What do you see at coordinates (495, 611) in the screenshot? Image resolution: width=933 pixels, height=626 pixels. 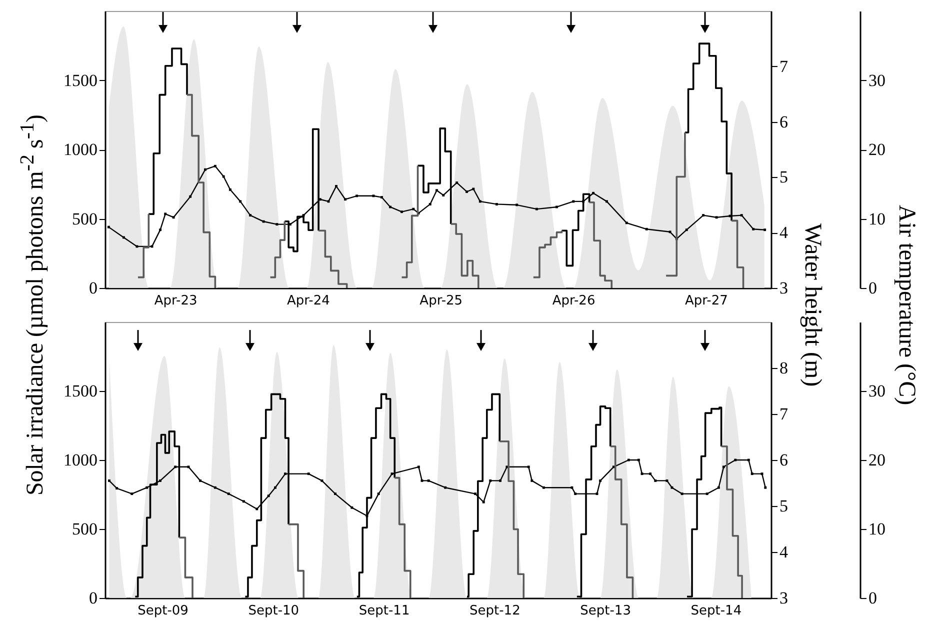 I see `x-tick-label: Sept-12` at bounding box center [495, 611].